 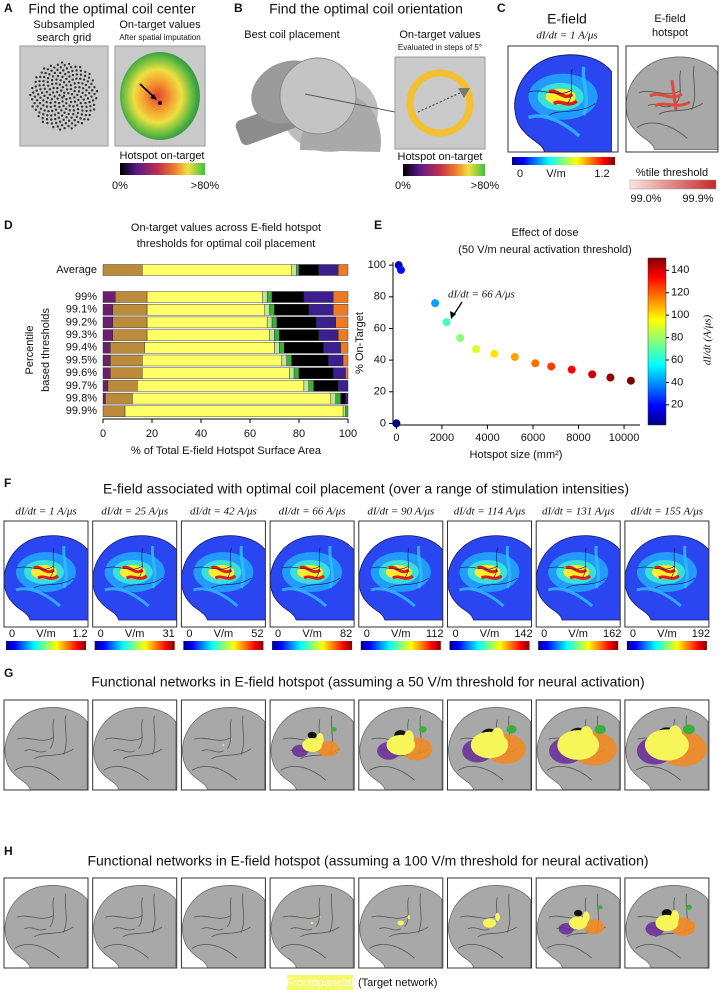 I want to click on image-title: search grid, so click(x=64, y=38).